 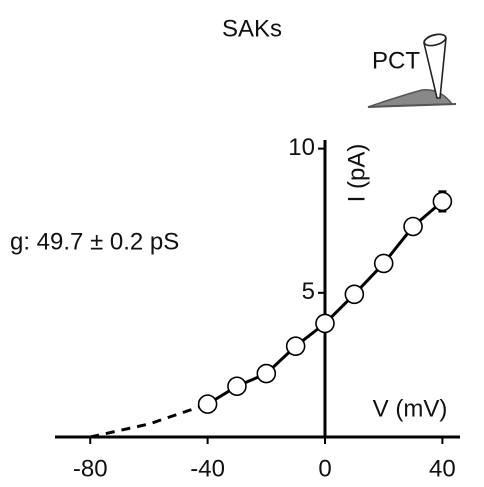 I want to click on pct-icon, so click(x=412, y=70).